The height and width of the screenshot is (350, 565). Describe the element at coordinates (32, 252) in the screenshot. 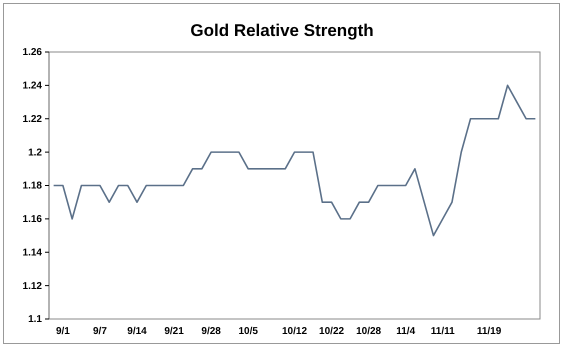

I see `y-tick-label: 1.14` at that location.